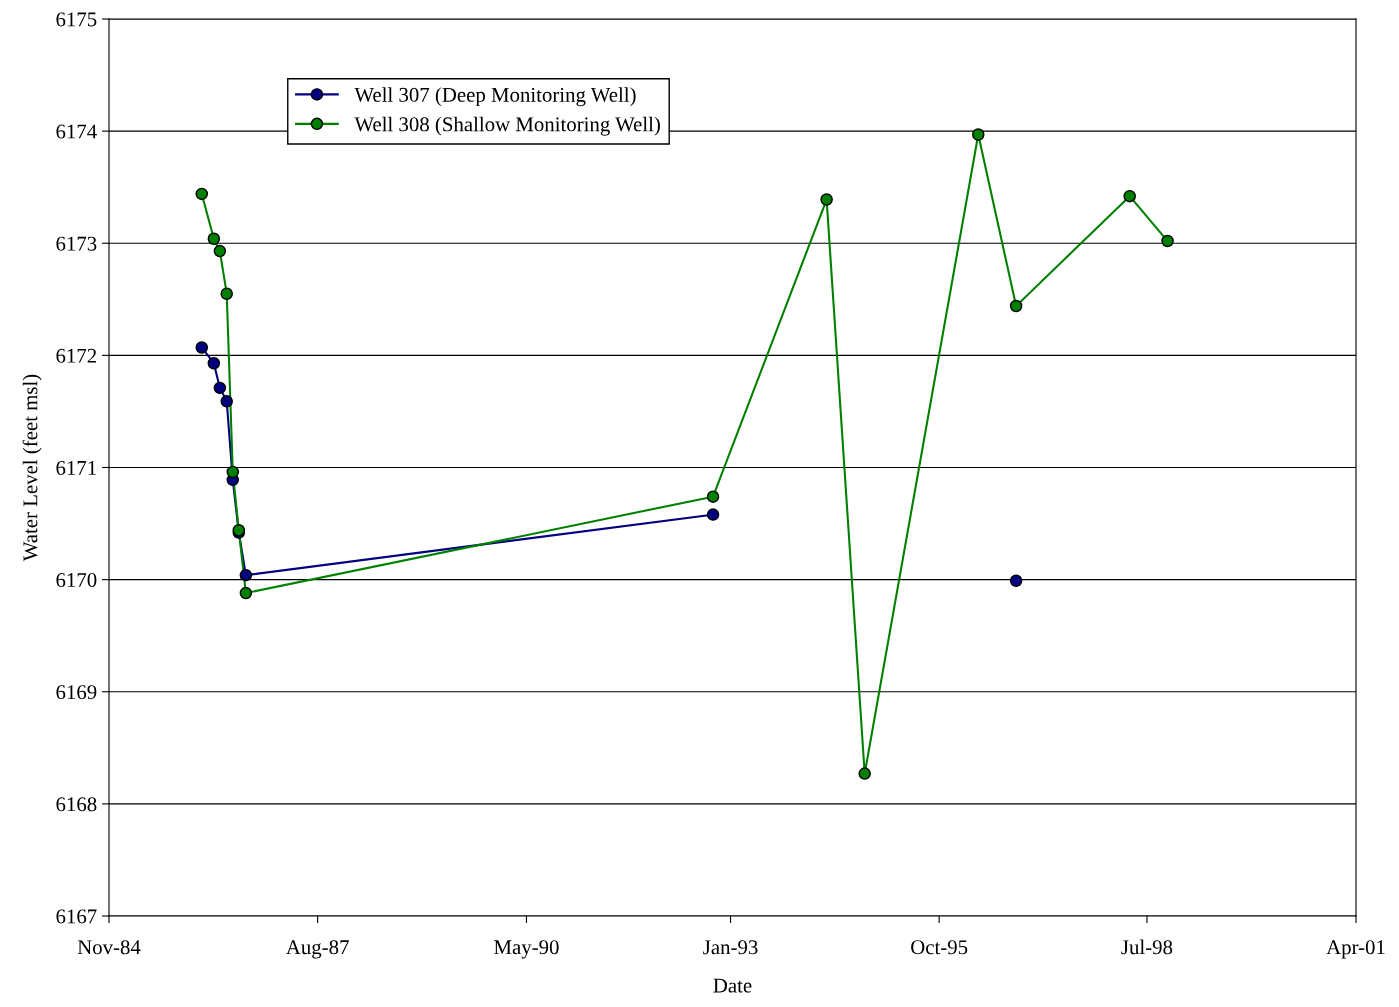 Image resolution: width=1399 pixels, height=1007 pixels. What do you see at coordinates (507, 126) in the screenshot?
I see `legend-label: Well 308 (Shallow Monitoring Well)` at bounding box center [507, 126].